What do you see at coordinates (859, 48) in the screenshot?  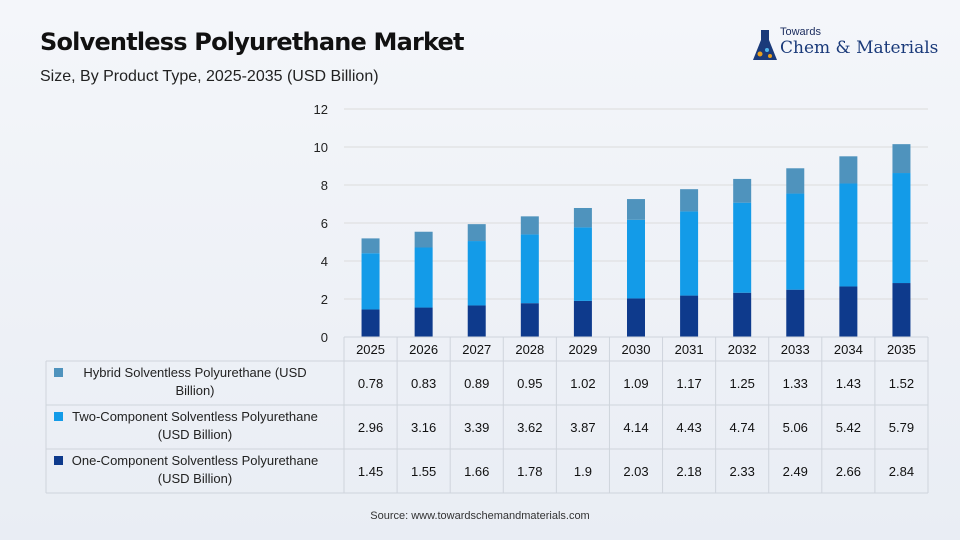 I see `logo-main-text: Chem & Materials` at bounding box center [859, 48].